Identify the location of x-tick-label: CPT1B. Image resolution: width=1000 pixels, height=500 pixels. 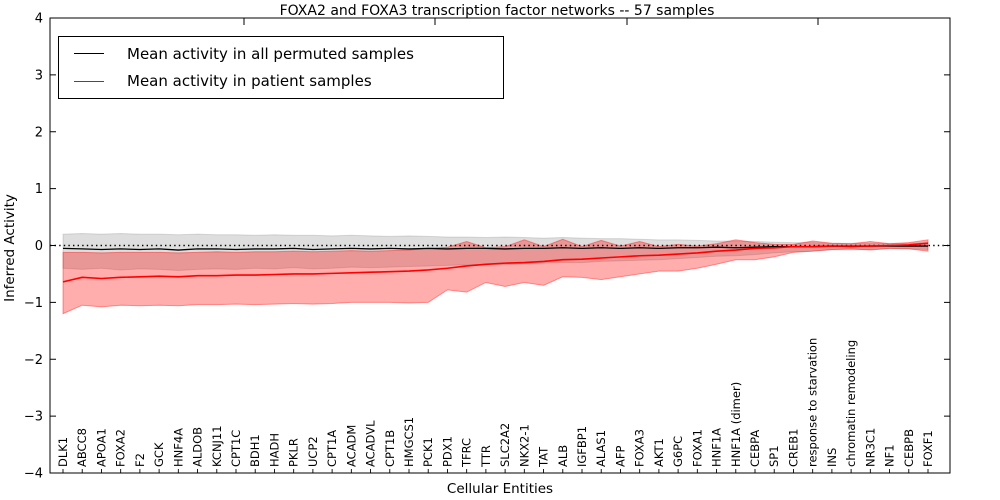
(390, 448).